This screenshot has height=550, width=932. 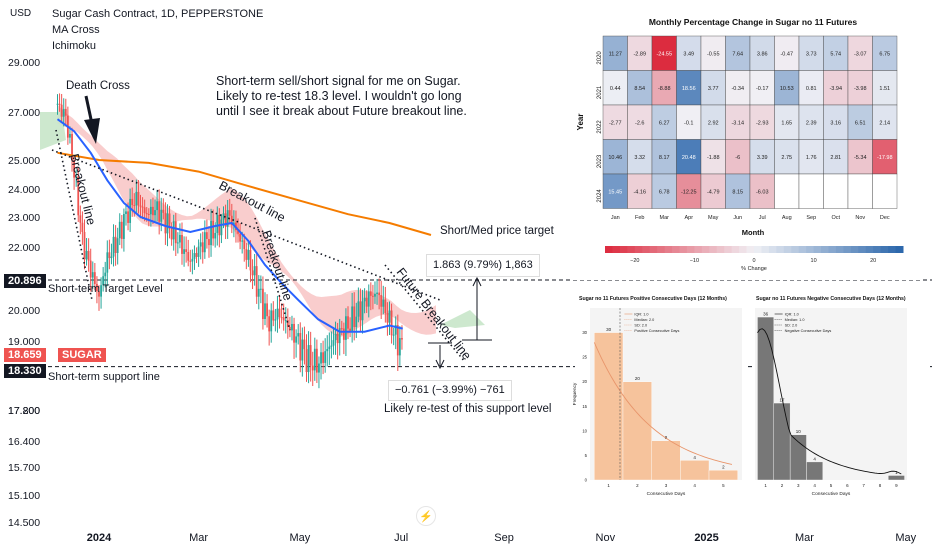 I want to click on bullish-cloud, so click(x=462, y=319).